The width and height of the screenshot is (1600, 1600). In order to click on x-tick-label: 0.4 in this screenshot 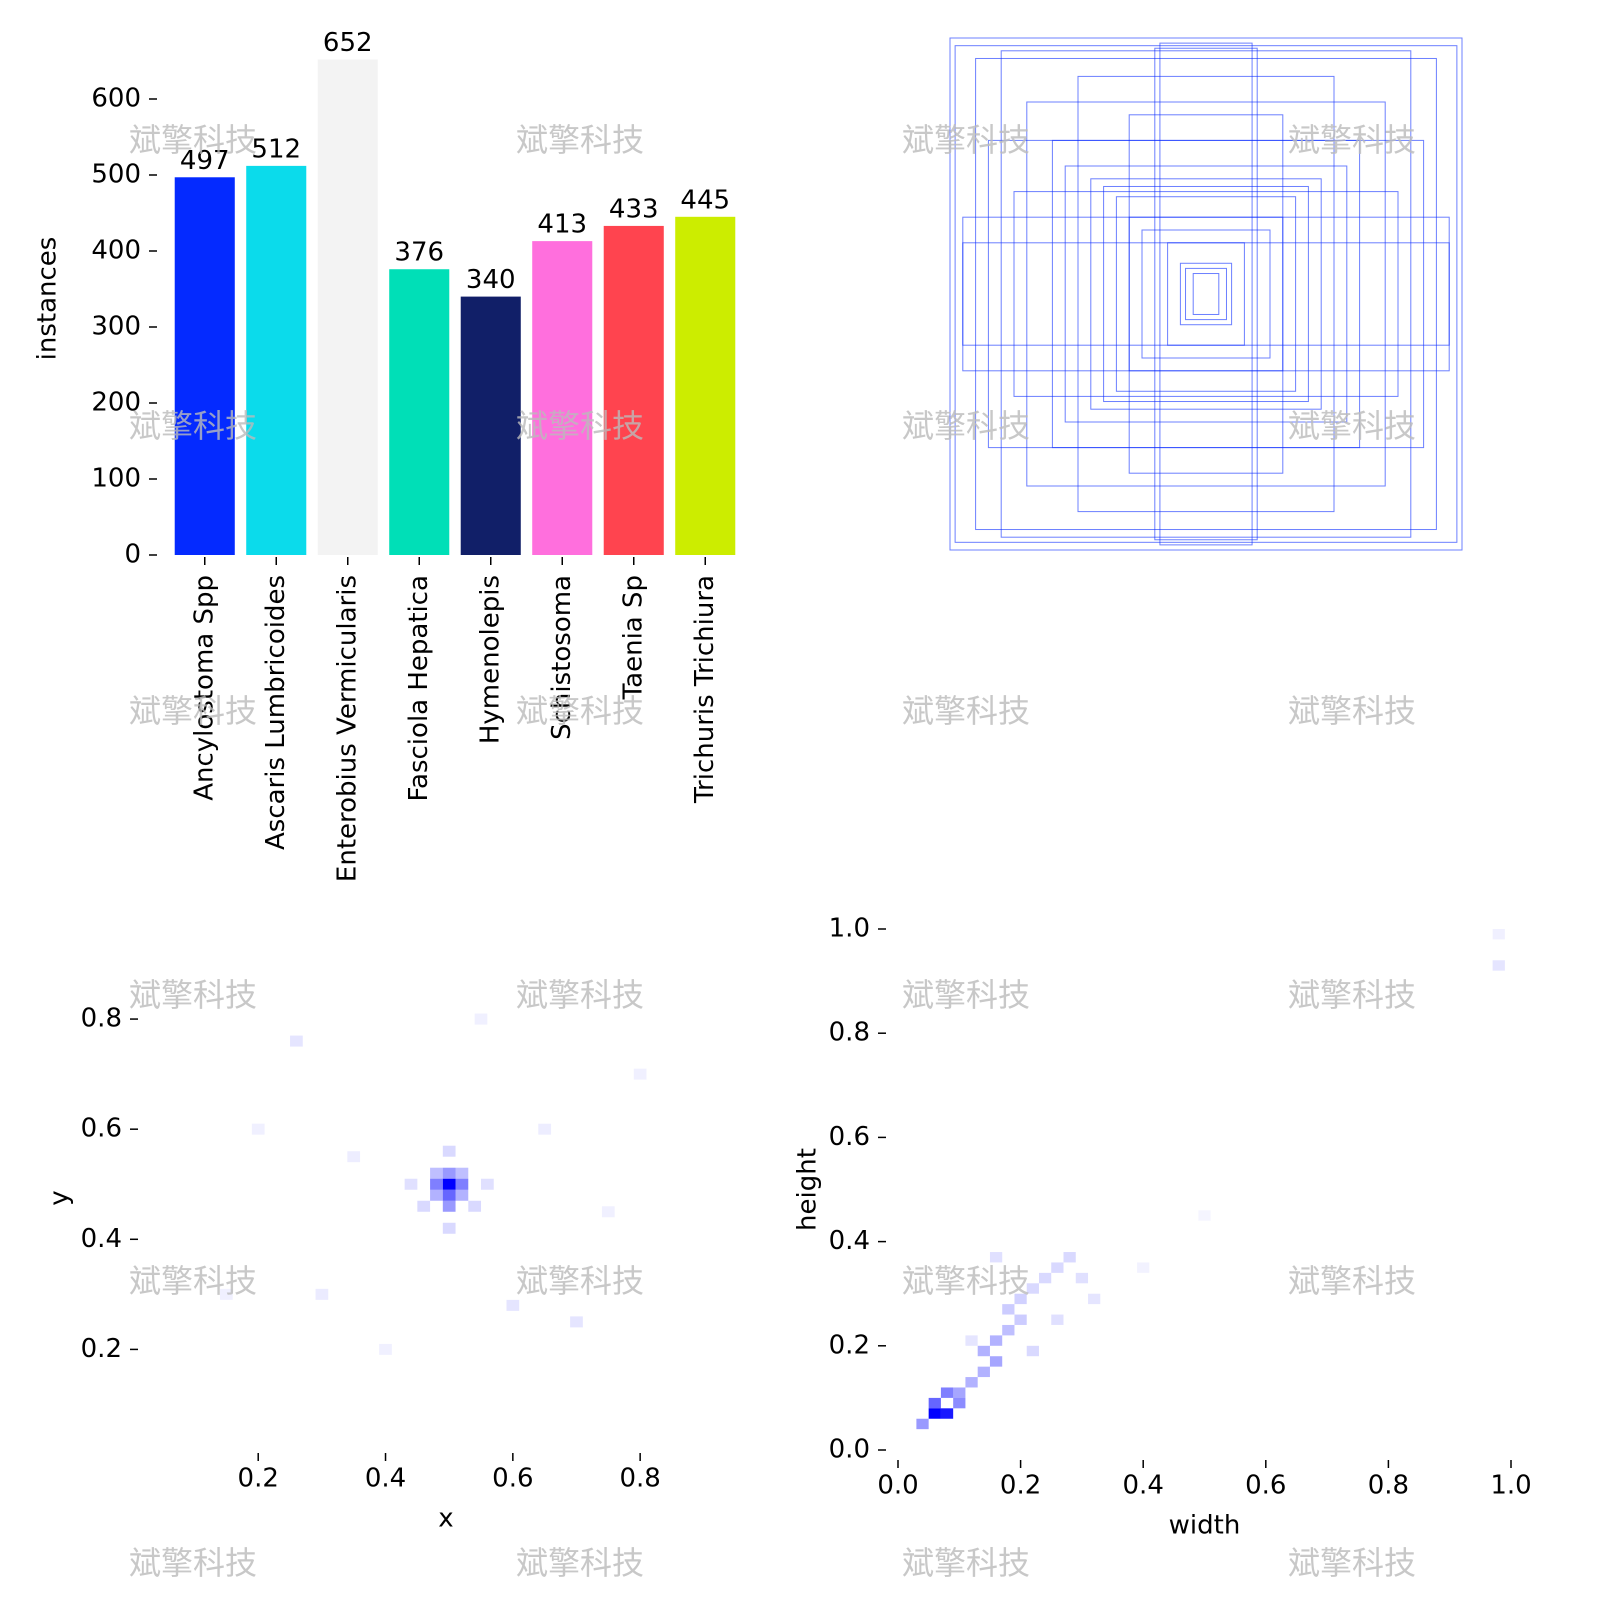, I will do `click(385, 1479)`.